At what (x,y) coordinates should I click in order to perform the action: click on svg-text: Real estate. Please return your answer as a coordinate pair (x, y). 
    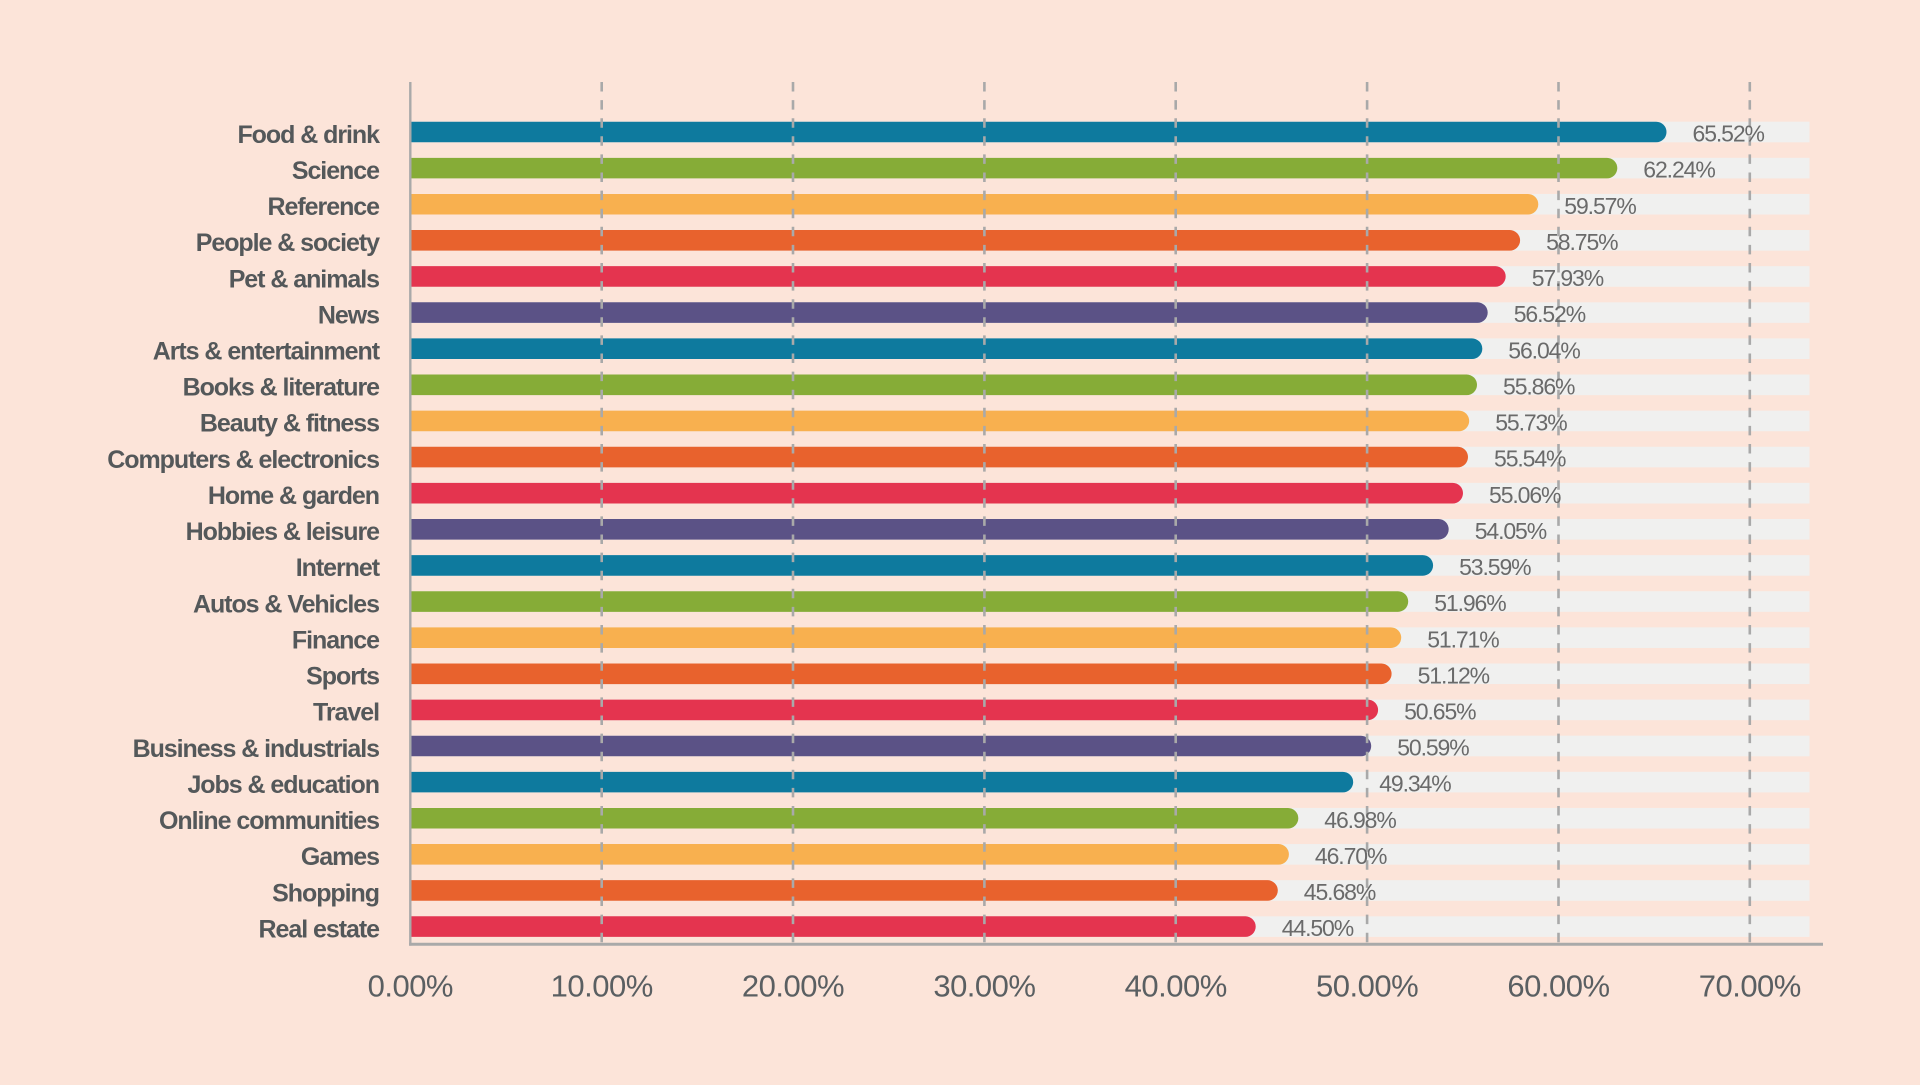
    Looking at the image, I should click on (320, 929).